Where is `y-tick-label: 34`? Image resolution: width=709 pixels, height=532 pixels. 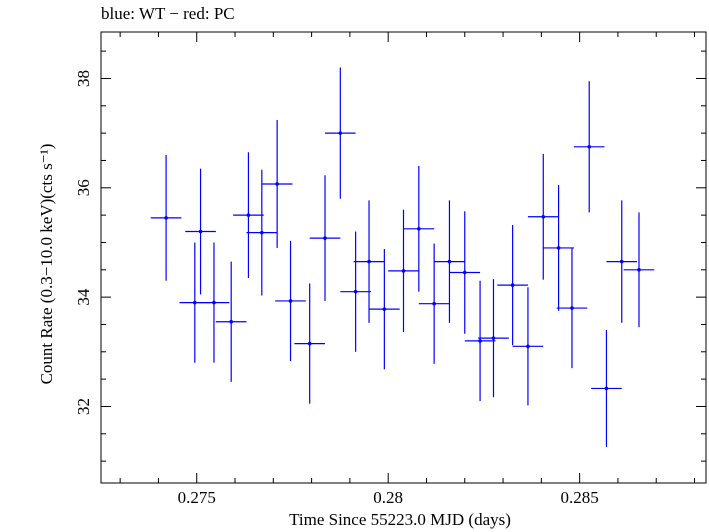
y-tick-label: 34 is located at coordinates (83, 297).